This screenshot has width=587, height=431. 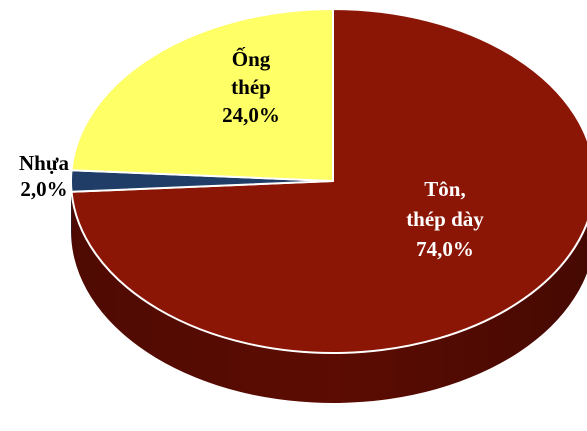 I want to click on pie-slice-label-1: Nhựa 2,0%, so click(x=44, y=176).